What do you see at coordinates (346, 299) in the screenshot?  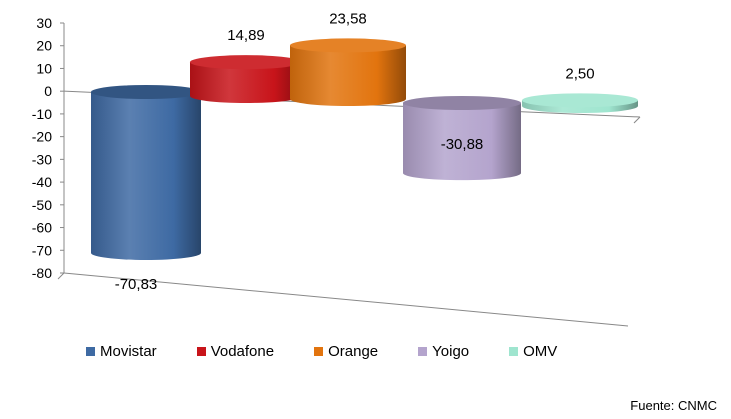 I see `floor-edge` at bounding box center [346, 299].